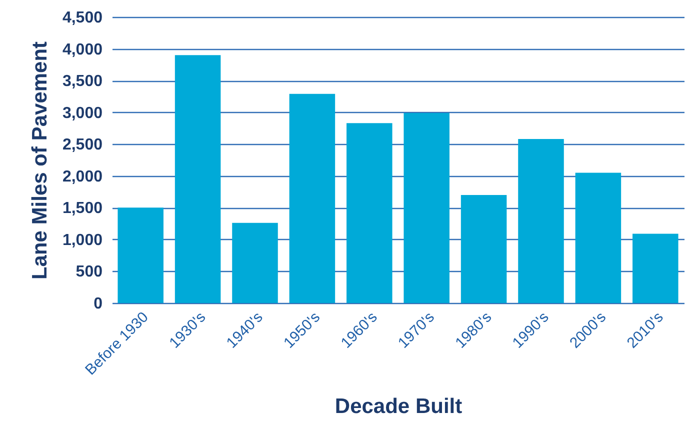  Describe the element at coordinates (82, 145) in the screenshot. I see `y-tick-label: 2,500` at that location.